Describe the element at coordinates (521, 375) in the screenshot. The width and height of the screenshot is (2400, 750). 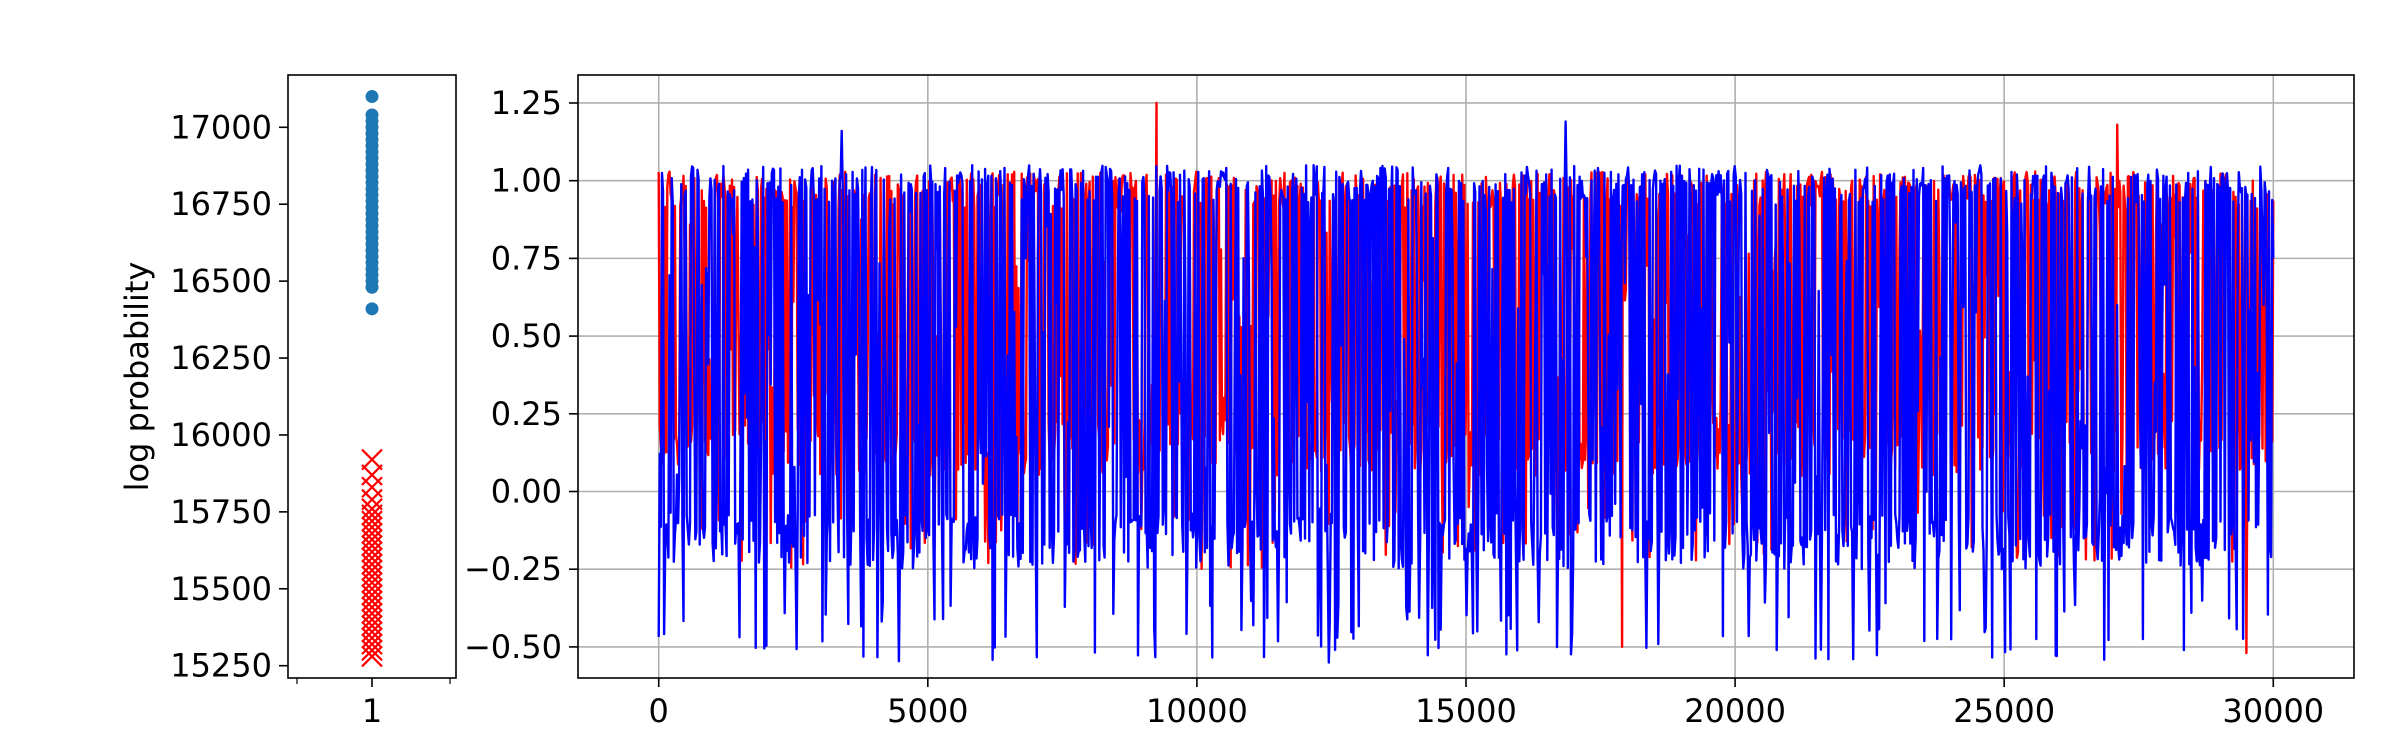
I see `right-y-ticks: −0.50 −0.25 0.00 0.25 0.50 0.75 1.00 1.25` at that location.